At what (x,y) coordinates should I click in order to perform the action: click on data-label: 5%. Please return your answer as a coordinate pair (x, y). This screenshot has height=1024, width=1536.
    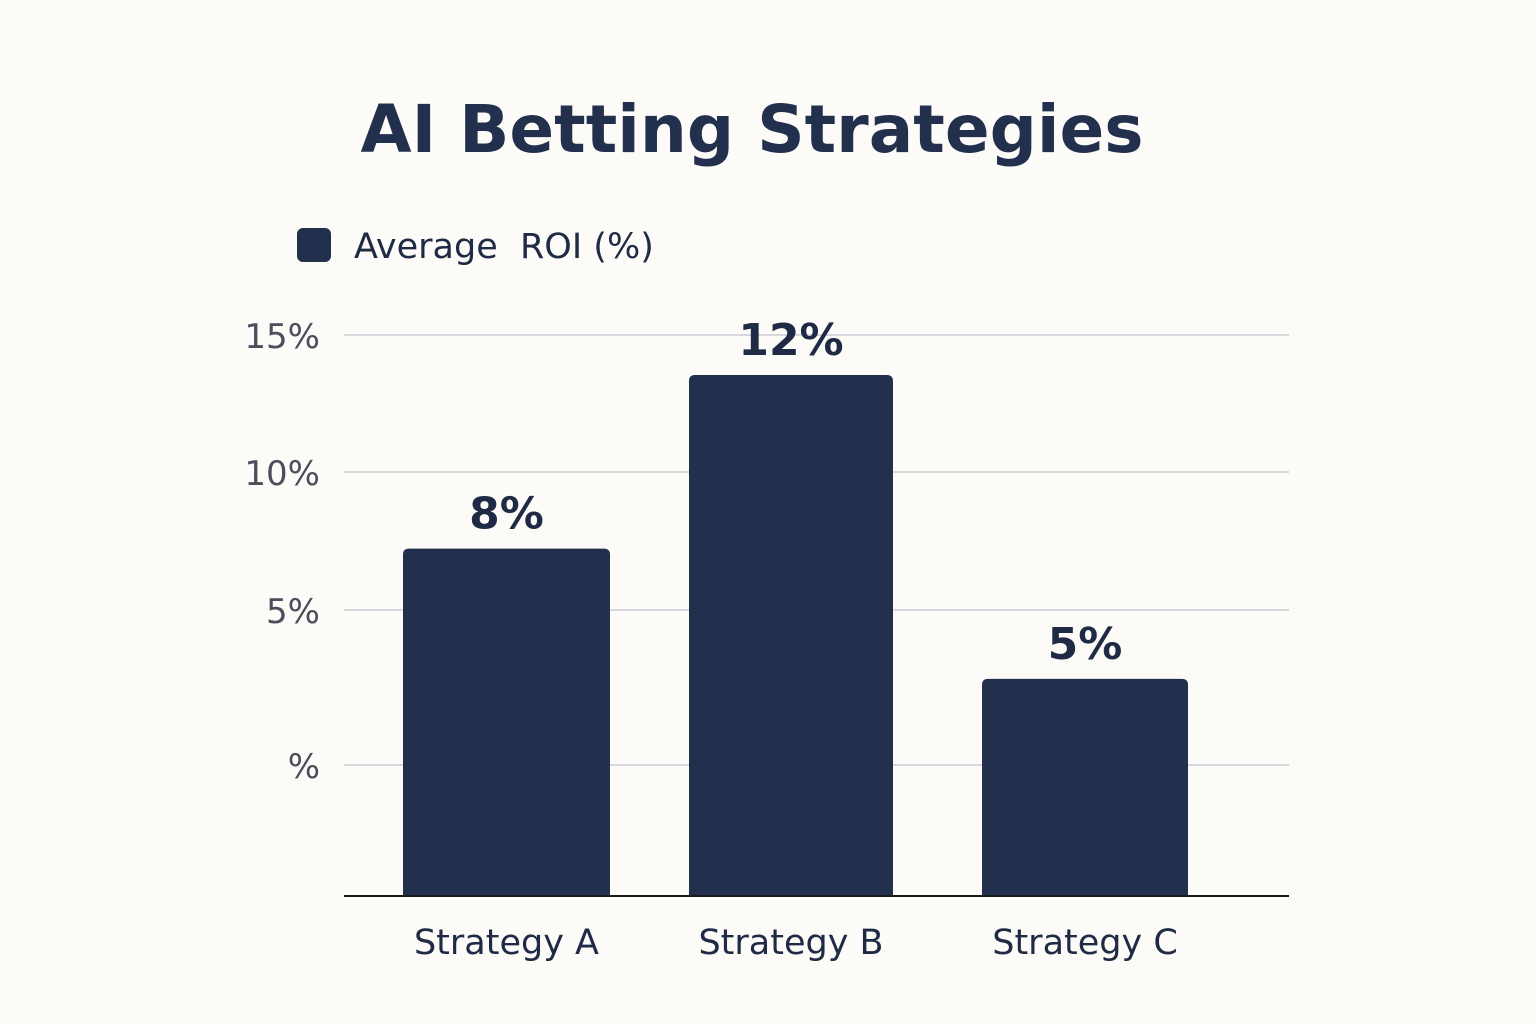
    Looking at the image, I should click on (1085, 644).